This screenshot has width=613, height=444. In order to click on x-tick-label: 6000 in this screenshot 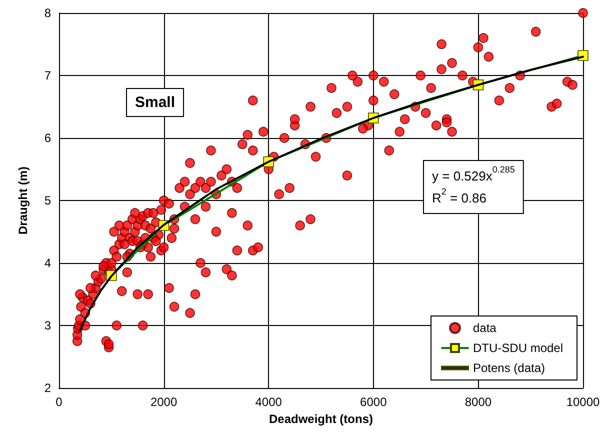, I will do `click(374, 402)`.